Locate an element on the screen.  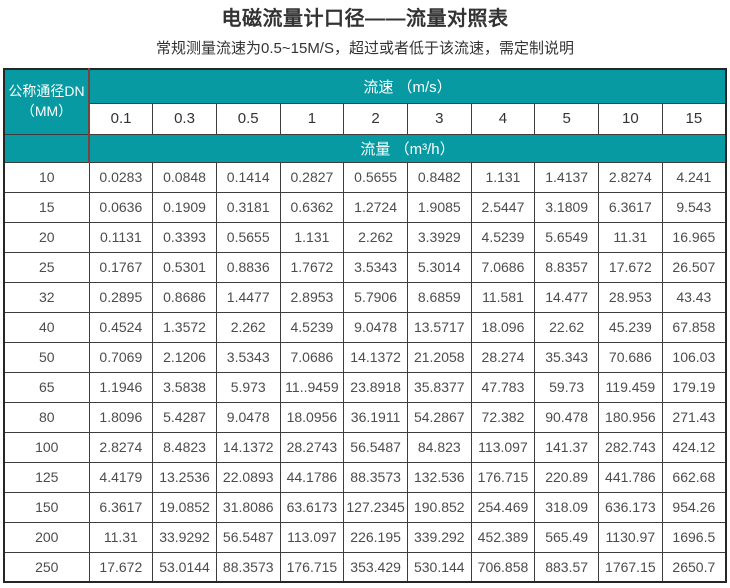
dn-cell: 250 is located at coordinates (46, 567).